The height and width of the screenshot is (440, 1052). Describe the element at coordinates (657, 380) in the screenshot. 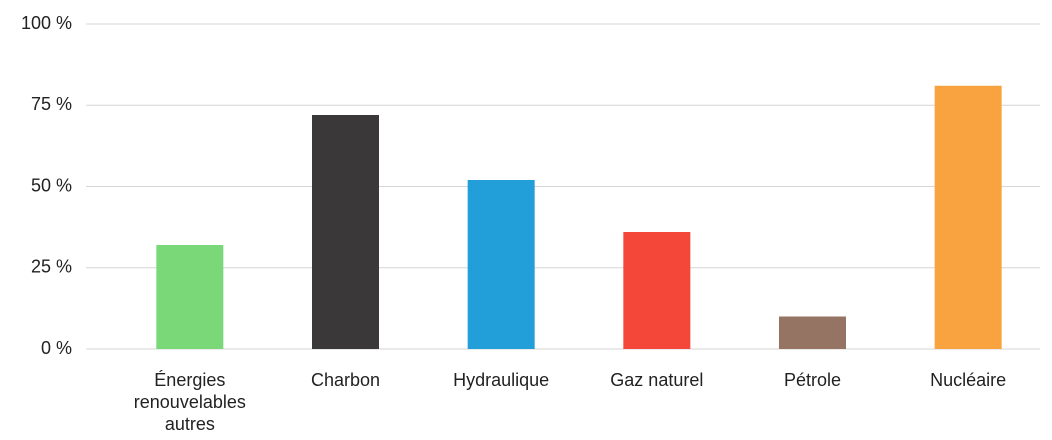

I see `x-tick-label: Gaz naturel` at that location.